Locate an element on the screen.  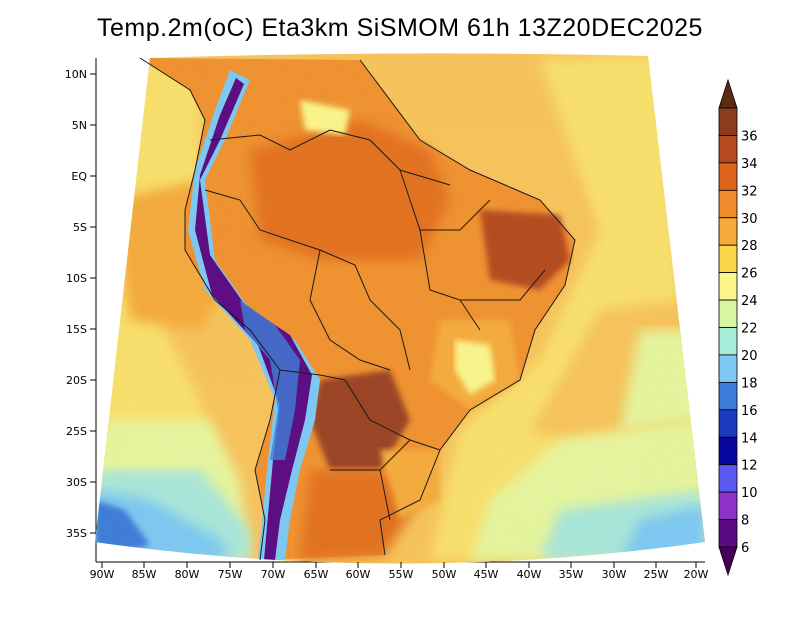
colorbar-label: 20 is located at coordinates (749, 356).